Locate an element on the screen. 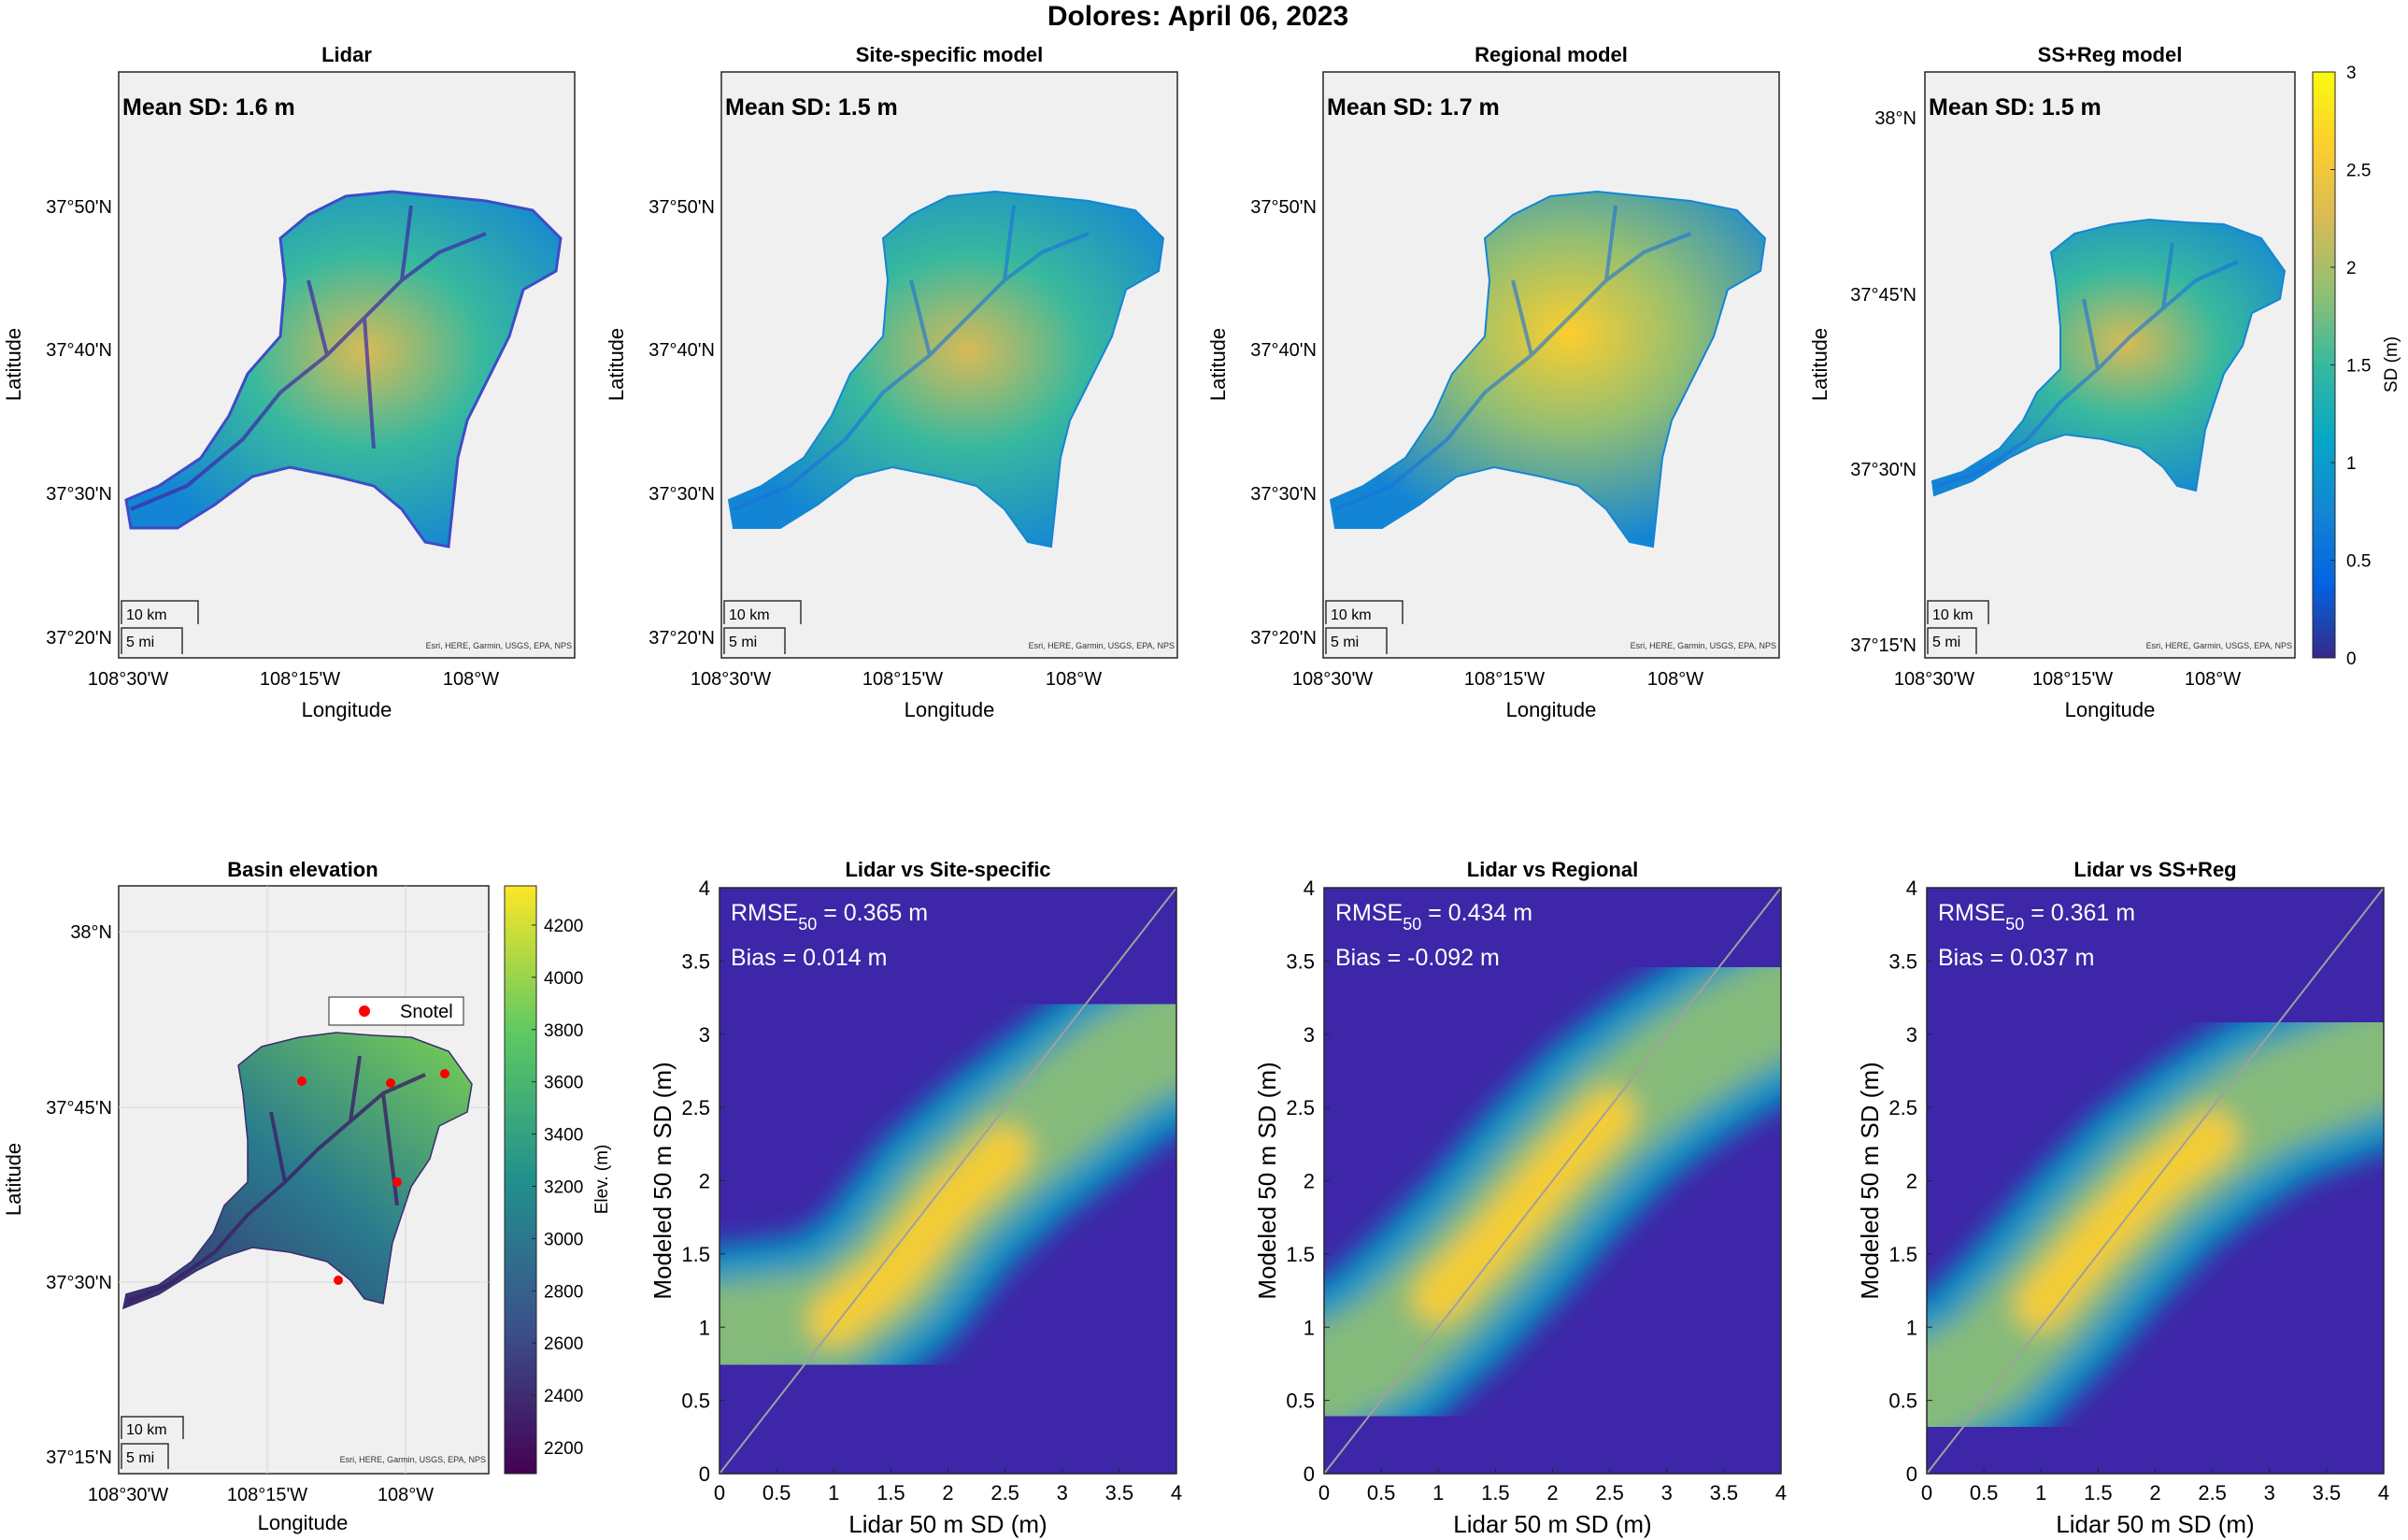  x-tick-label: 2.5 is located at coordinates (2212, 1492).